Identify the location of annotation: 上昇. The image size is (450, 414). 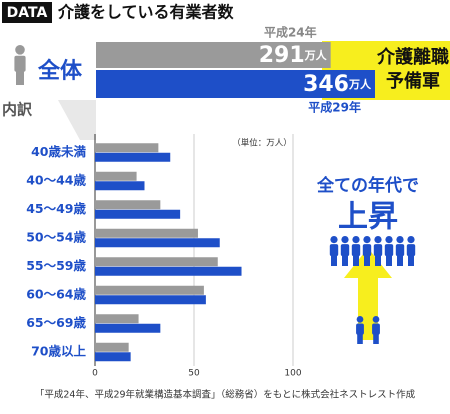
(368, 217).